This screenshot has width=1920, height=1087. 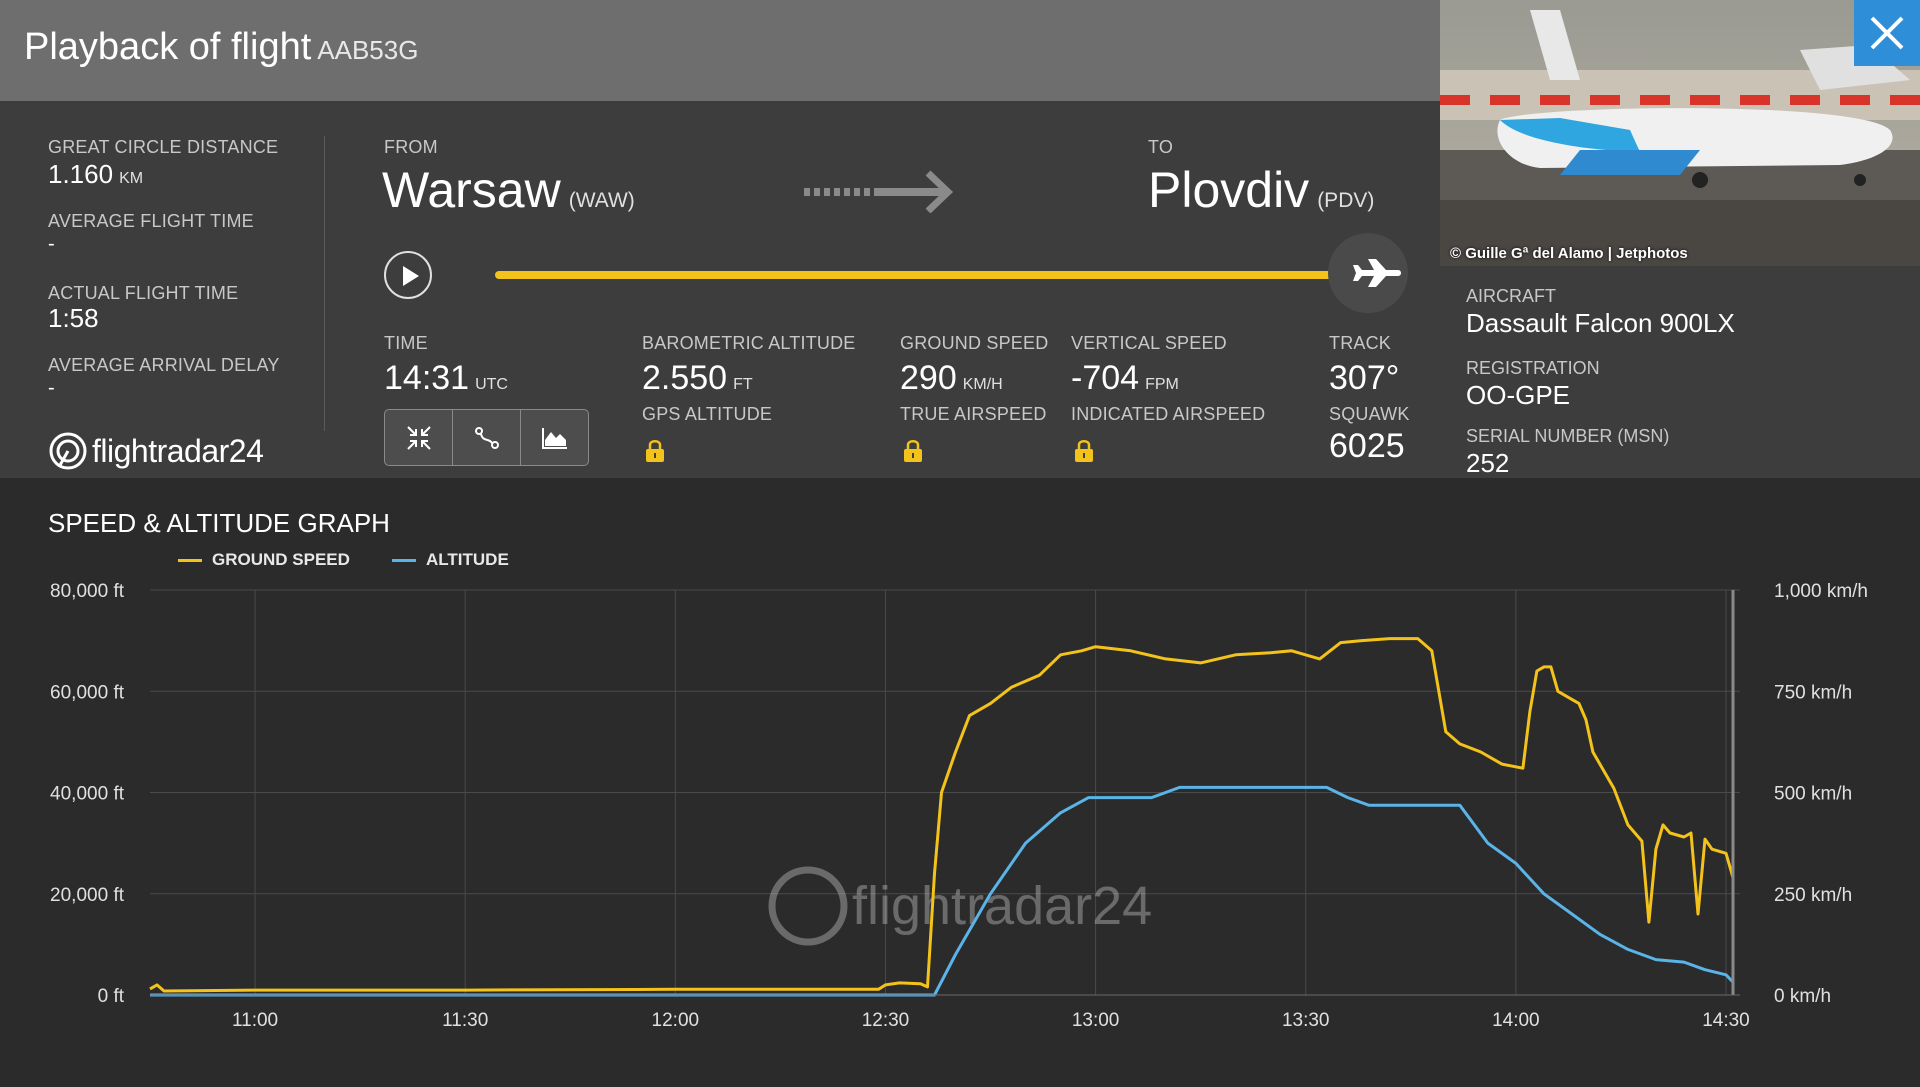 I want to click on y-left-tick-label: 80,000 ft, so click(x=87, y=591).